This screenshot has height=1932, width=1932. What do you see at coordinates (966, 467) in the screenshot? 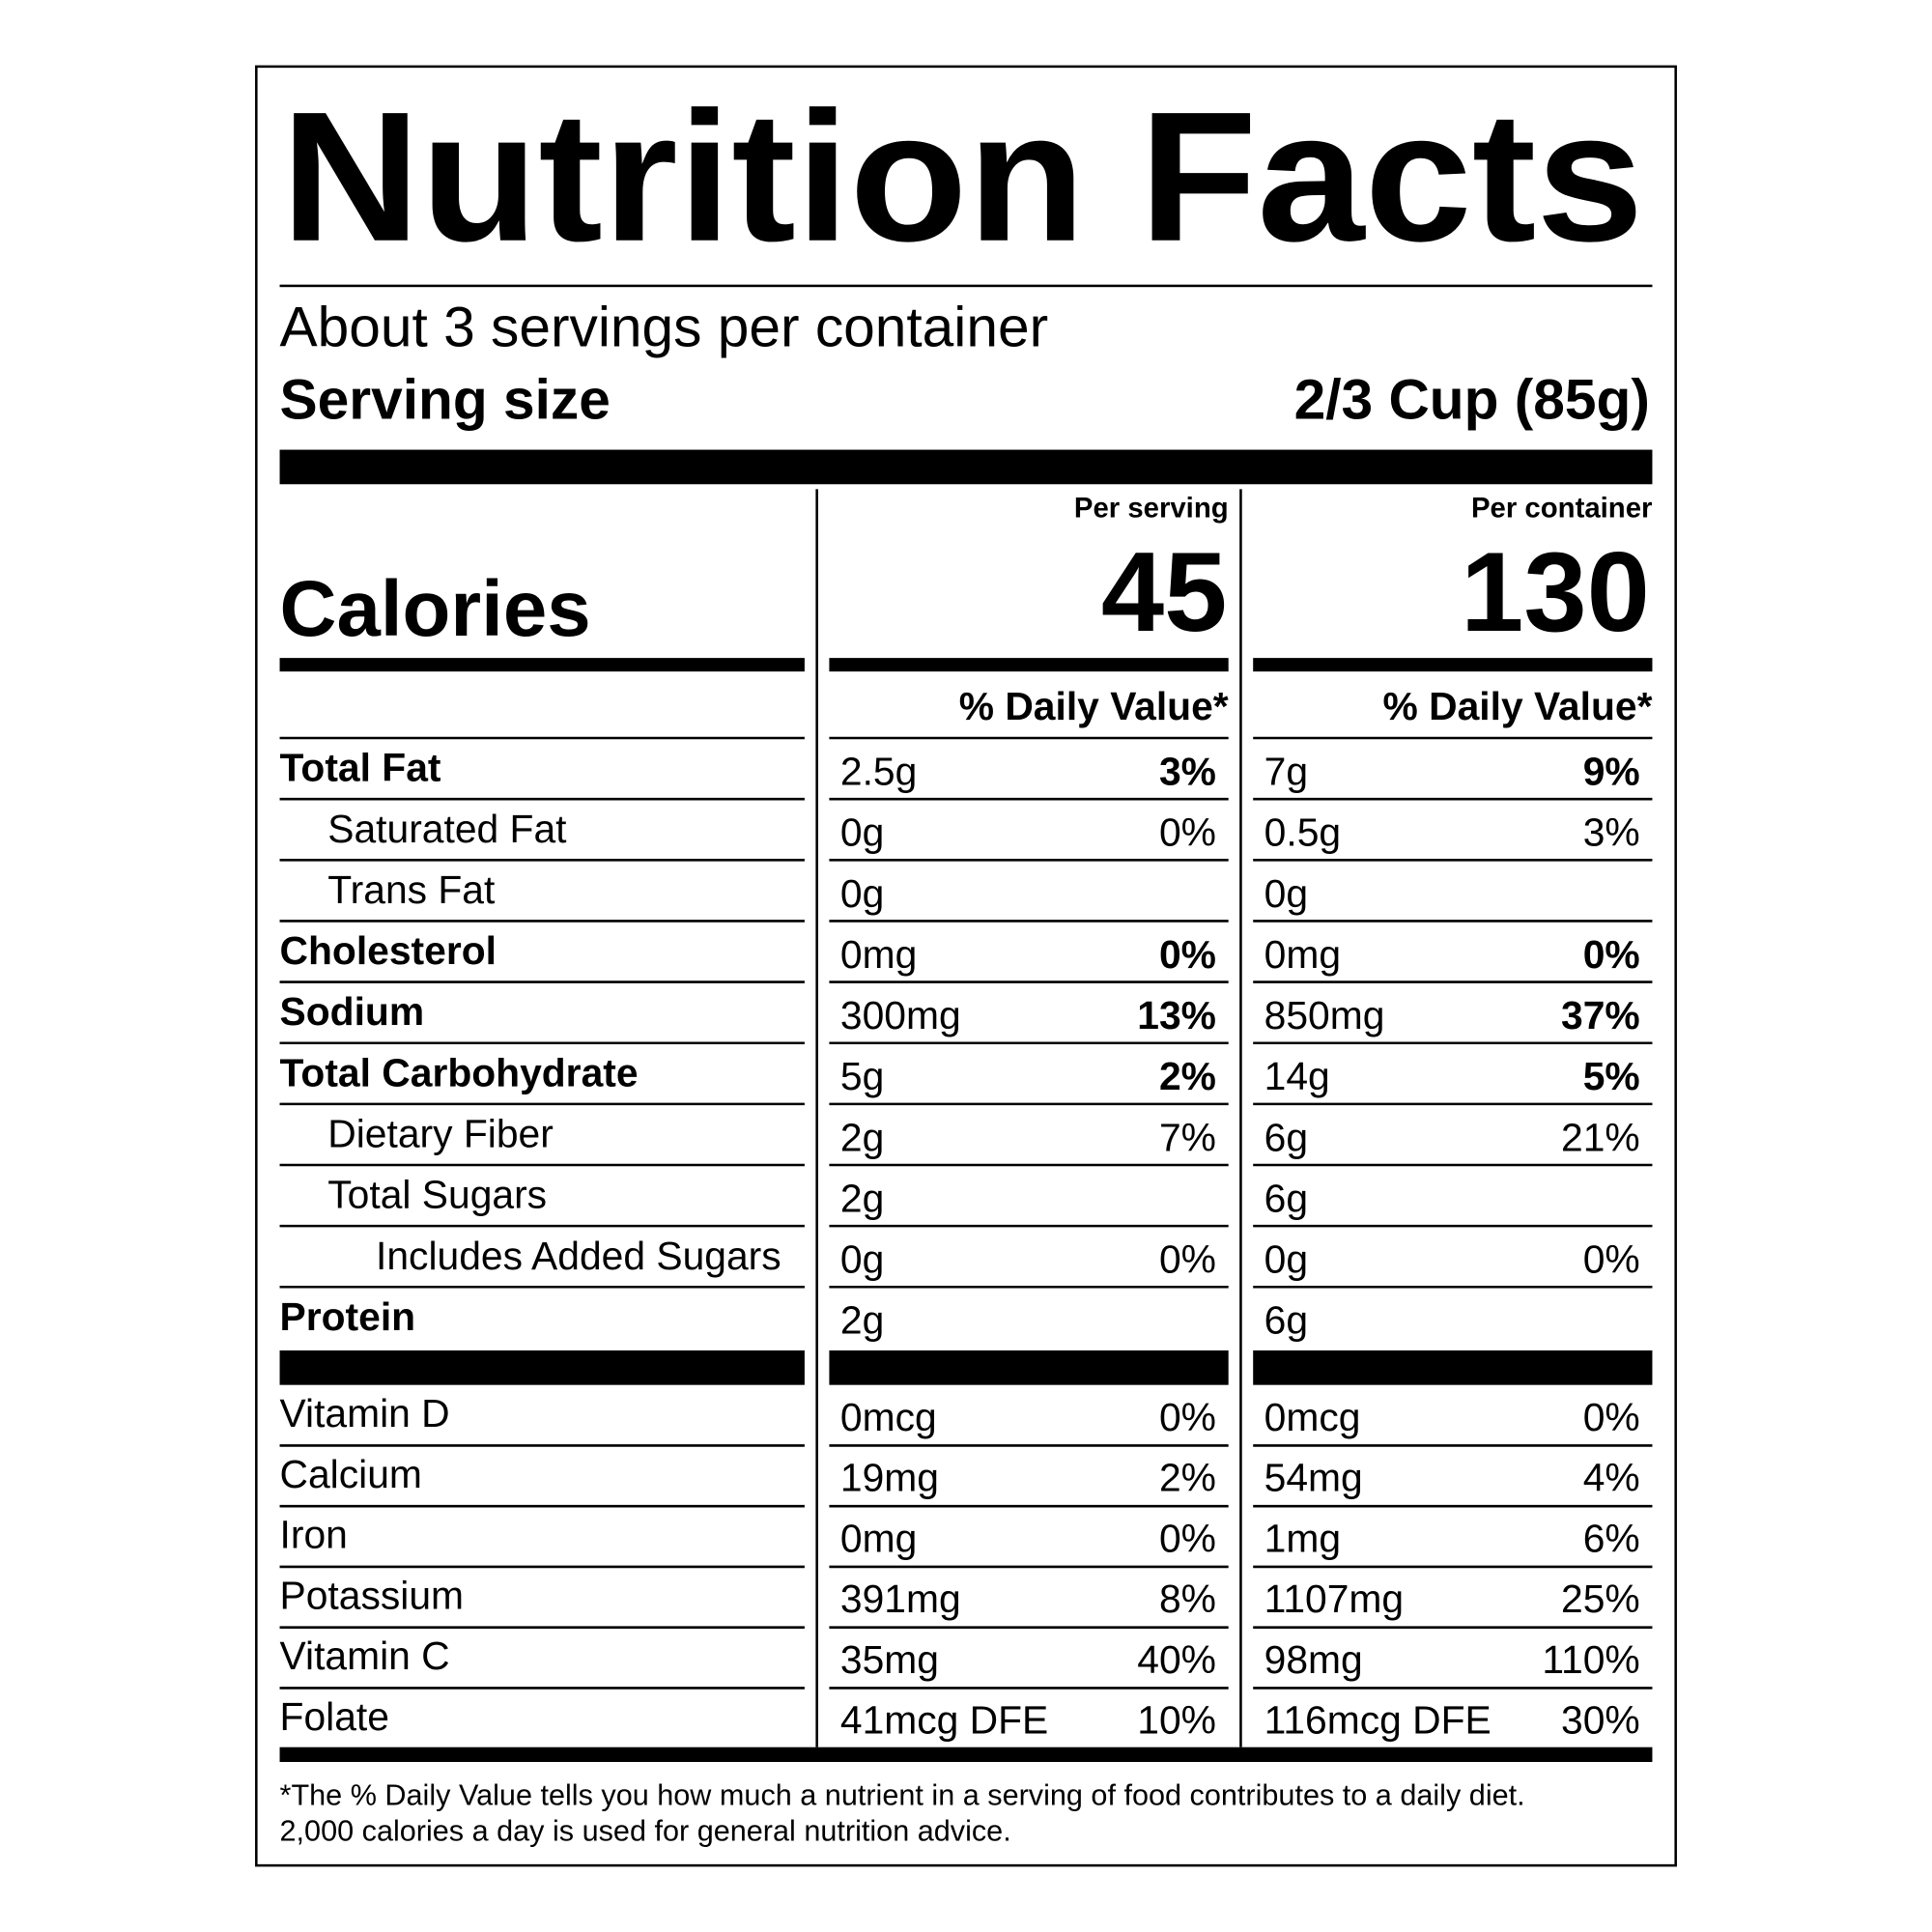
I see `thick-bar` at bounding box center [966, 467].